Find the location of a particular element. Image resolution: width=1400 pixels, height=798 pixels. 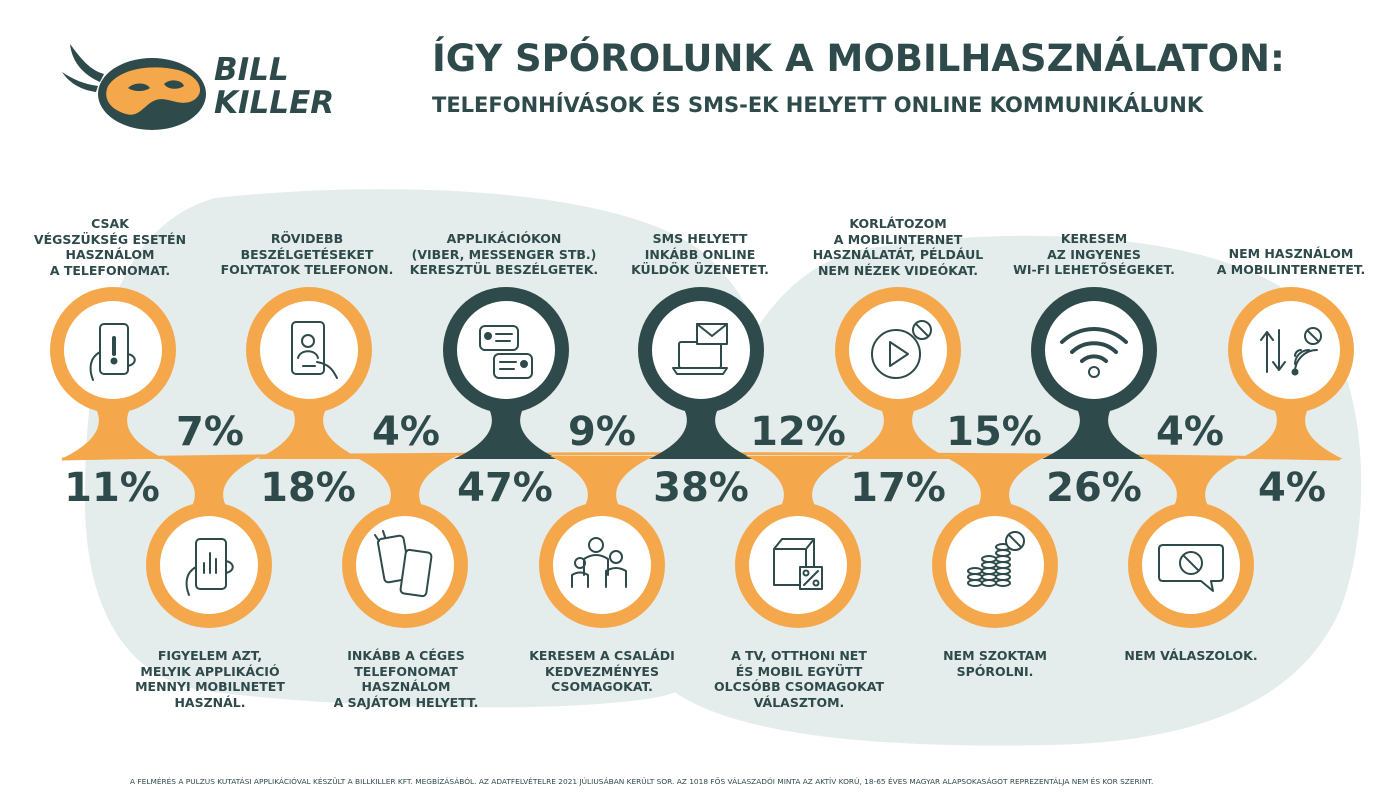

top-node-6-stem is located at coordinates (1094, 433).